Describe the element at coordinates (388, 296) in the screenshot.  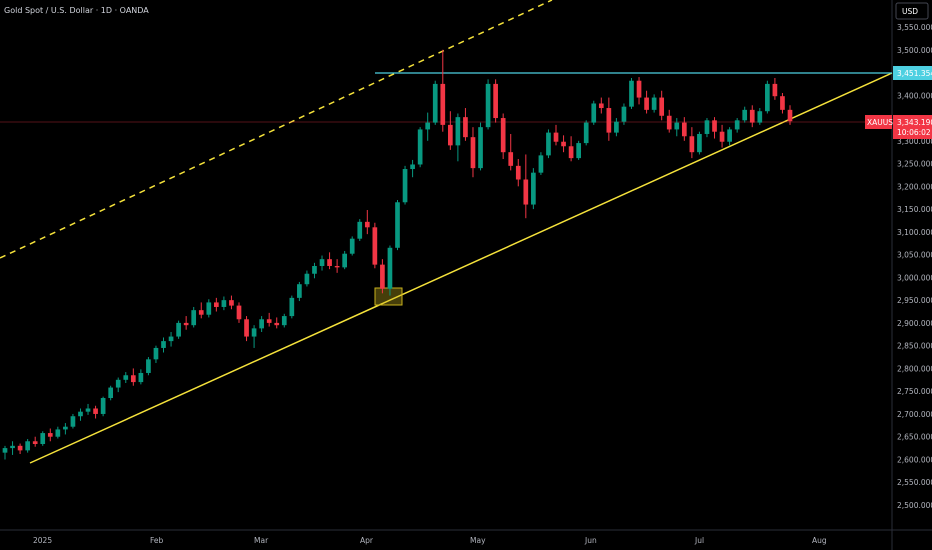
I see `highlight-box` at that location.